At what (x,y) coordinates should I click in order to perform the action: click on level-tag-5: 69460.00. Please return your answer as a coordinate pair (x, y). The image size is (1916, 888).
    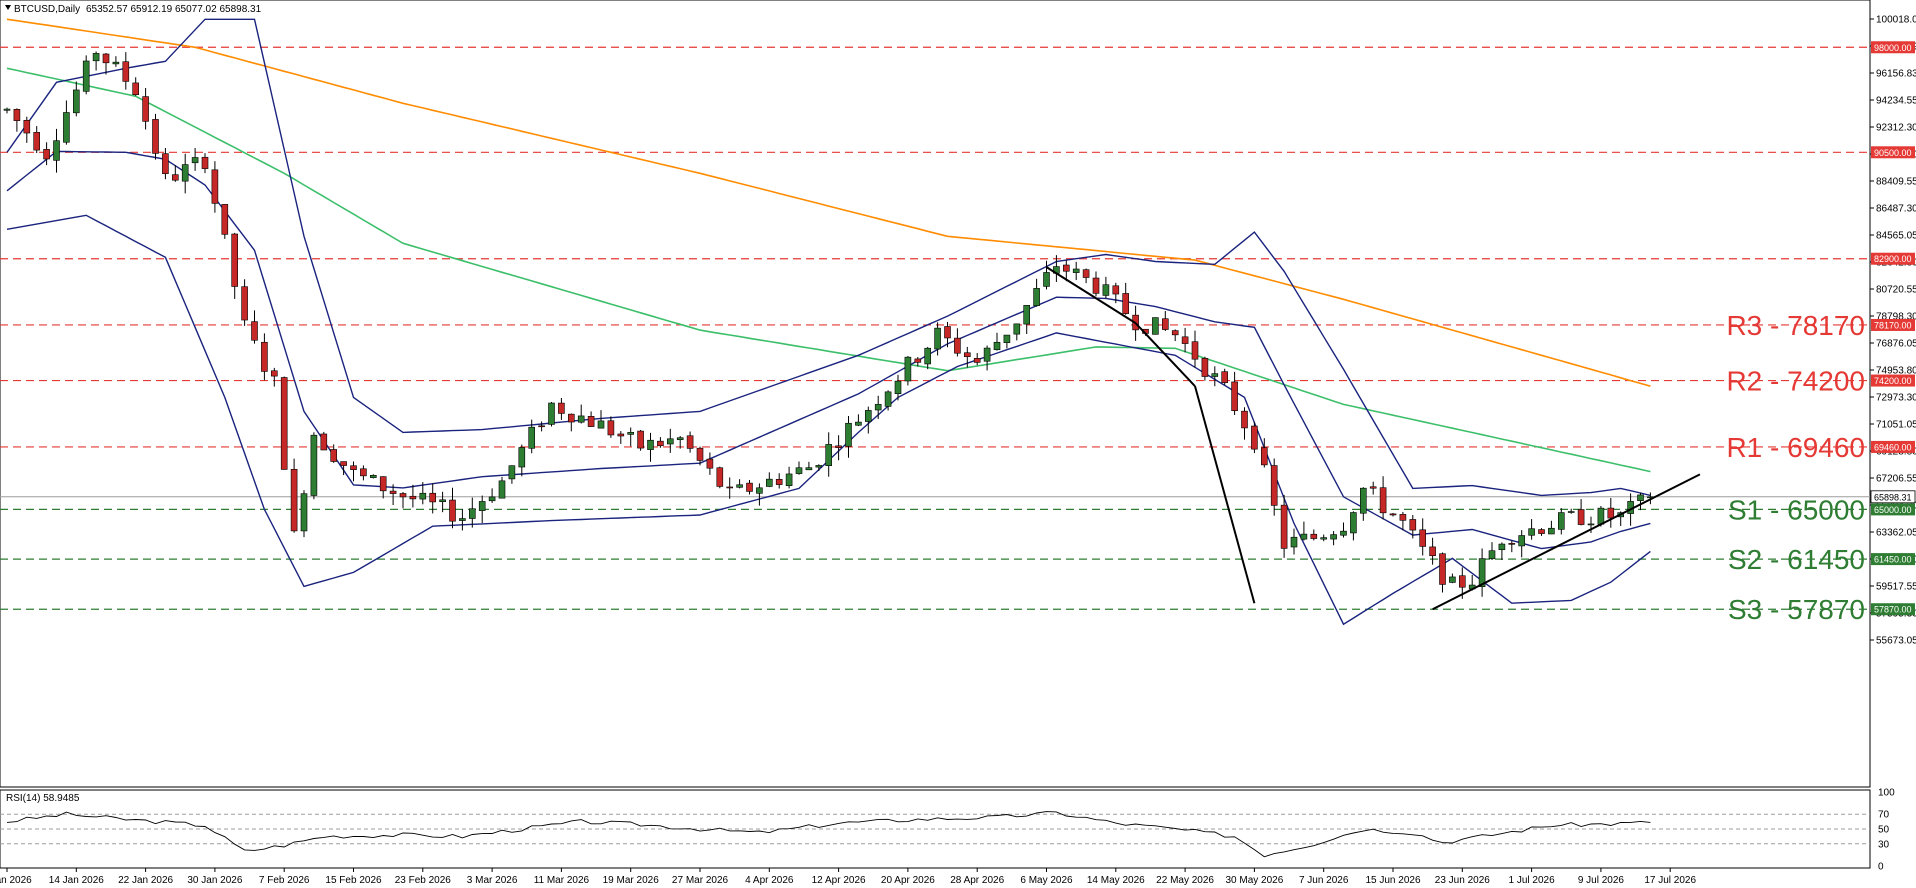
    Looking at the image, I should click on (1893, 447).